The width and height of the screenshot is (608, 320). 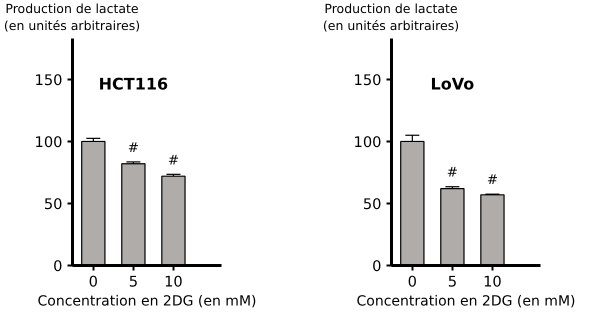 What do you see at coordinates (452, 84) in the screenshot?
I see `text: LoVo` at bounding box center [452, 84].